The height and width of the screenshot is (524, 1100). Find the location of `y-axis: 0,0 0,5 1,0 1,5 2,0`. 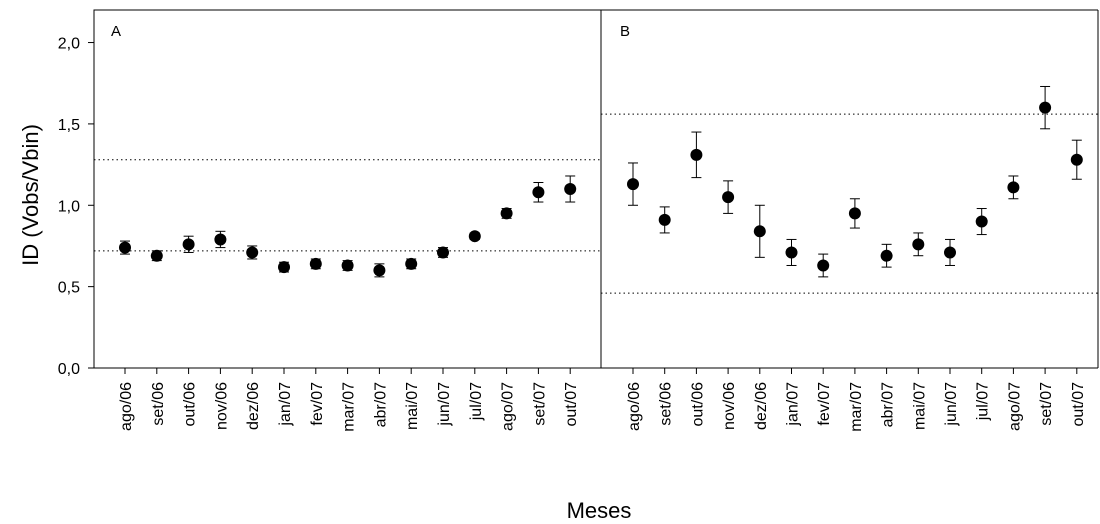

y-axis: 0,0 0,5 1,0 1,5 2,0 is located at coordinates (76, 207).